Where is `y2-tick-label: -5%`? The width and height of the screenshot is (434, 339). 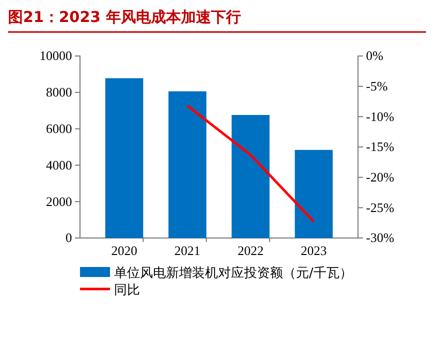
y2-tick-label: -5% is located at coordinates (377, 86).